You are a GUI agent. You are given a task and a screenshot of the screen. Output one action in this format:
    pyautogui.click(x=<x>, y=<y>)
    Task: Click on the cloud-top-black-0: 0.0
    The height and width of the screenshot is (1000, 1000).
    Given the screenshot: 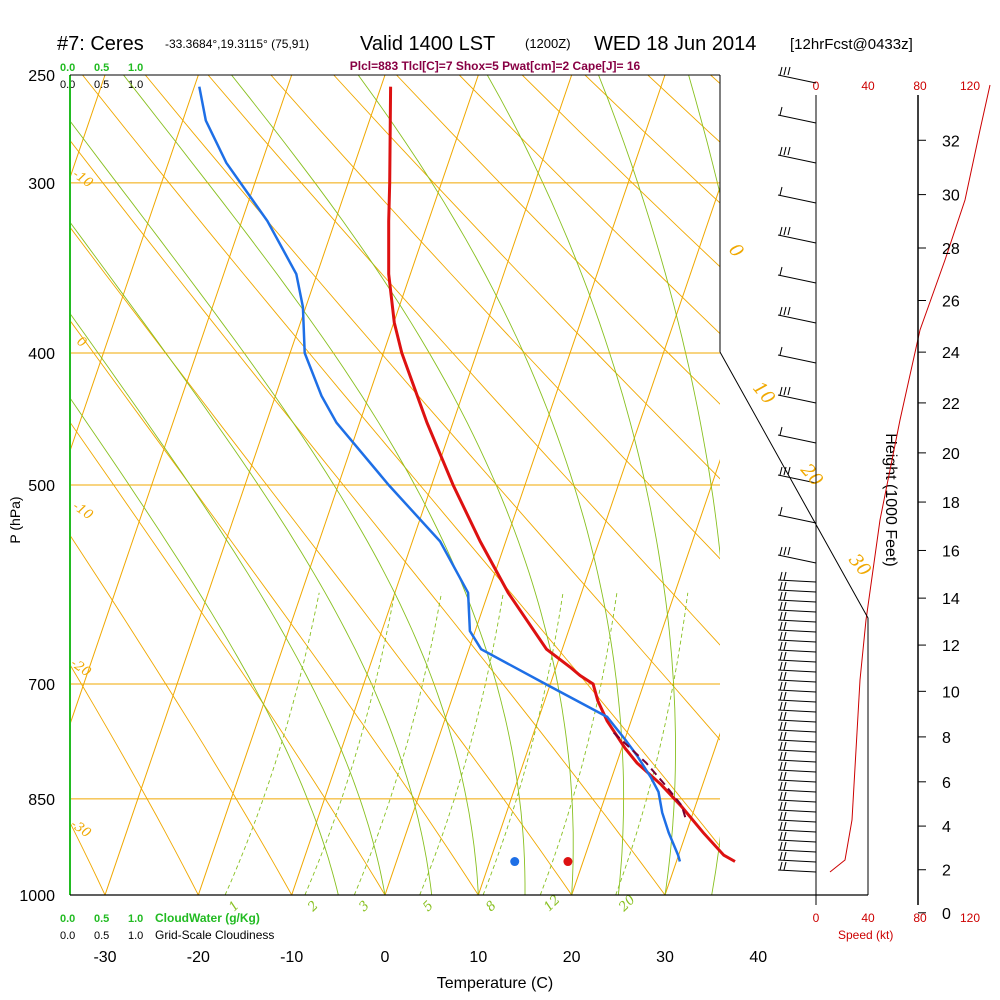 What is the action you would take?
    pyautogui.click(x=67, y=85)
    